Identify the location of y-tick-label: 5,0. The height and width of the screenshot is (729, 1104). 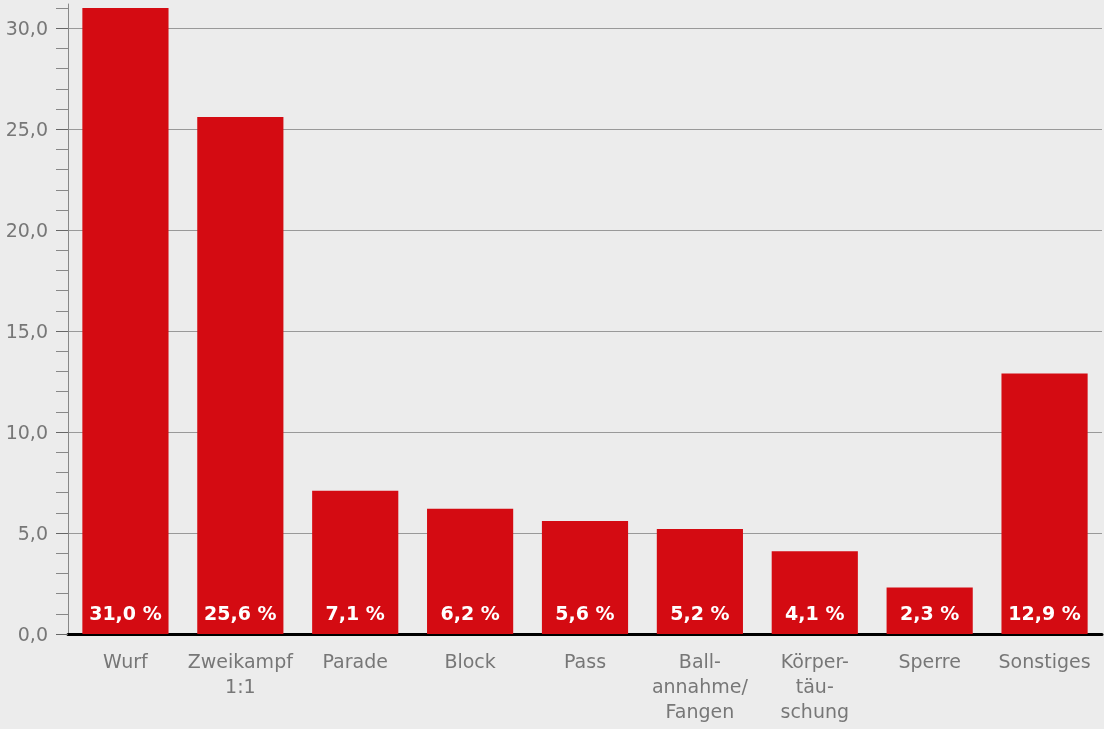
(32, 533).